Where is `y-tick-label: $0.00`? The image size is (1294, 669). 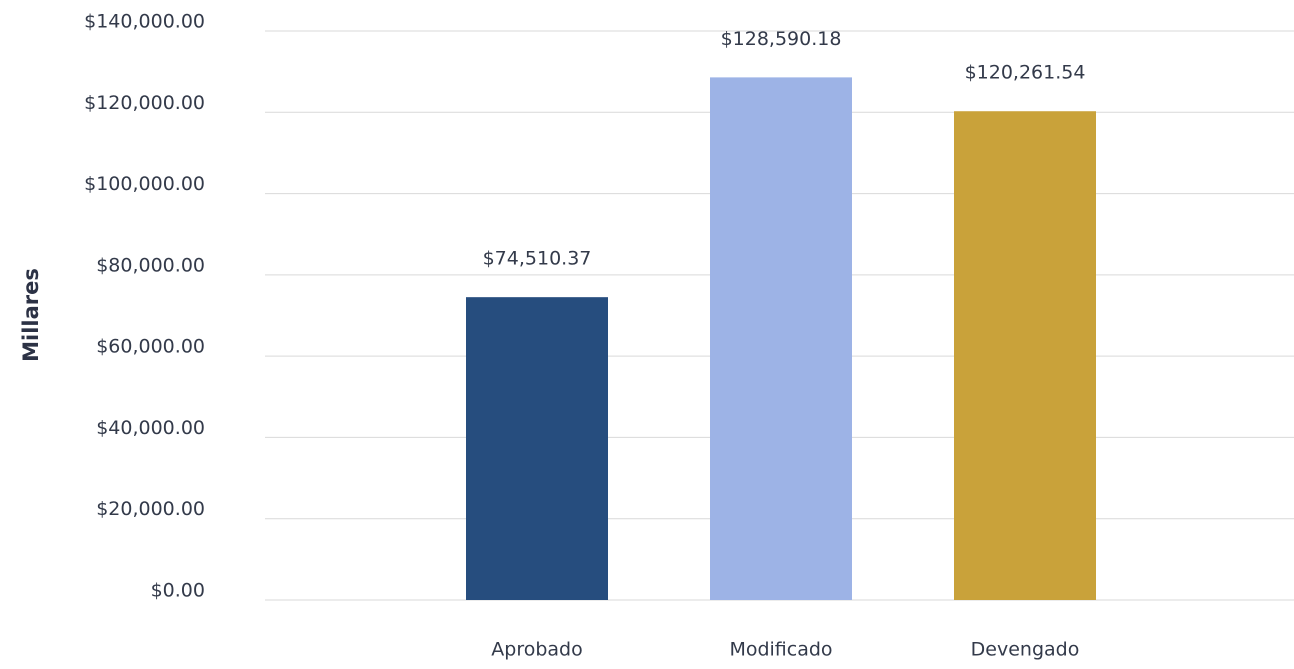
y-tick-label: $0.00 is located at coordinates (178, 591).